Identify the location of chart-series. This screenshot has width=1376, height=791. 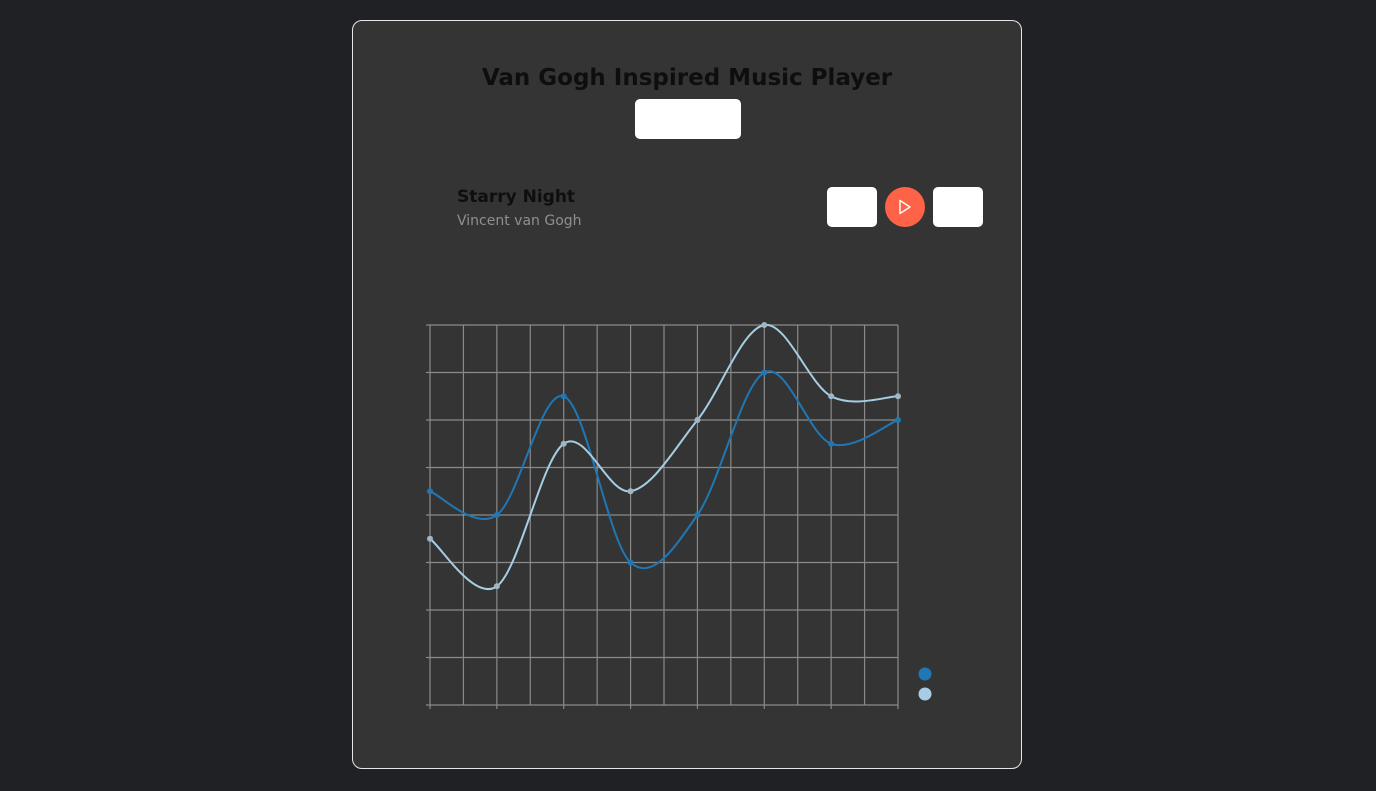
(664, 456).